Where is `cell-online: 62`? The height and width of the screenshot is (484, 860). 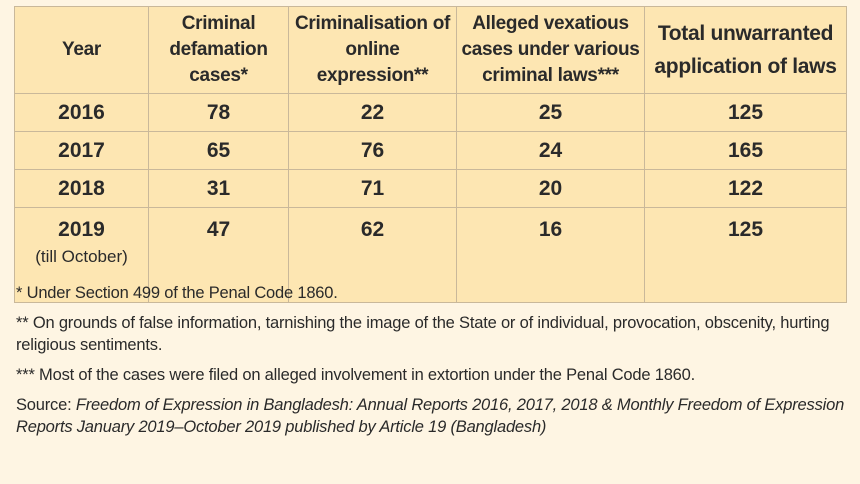
cell-online: 62 is located at coordinates (372, 255).